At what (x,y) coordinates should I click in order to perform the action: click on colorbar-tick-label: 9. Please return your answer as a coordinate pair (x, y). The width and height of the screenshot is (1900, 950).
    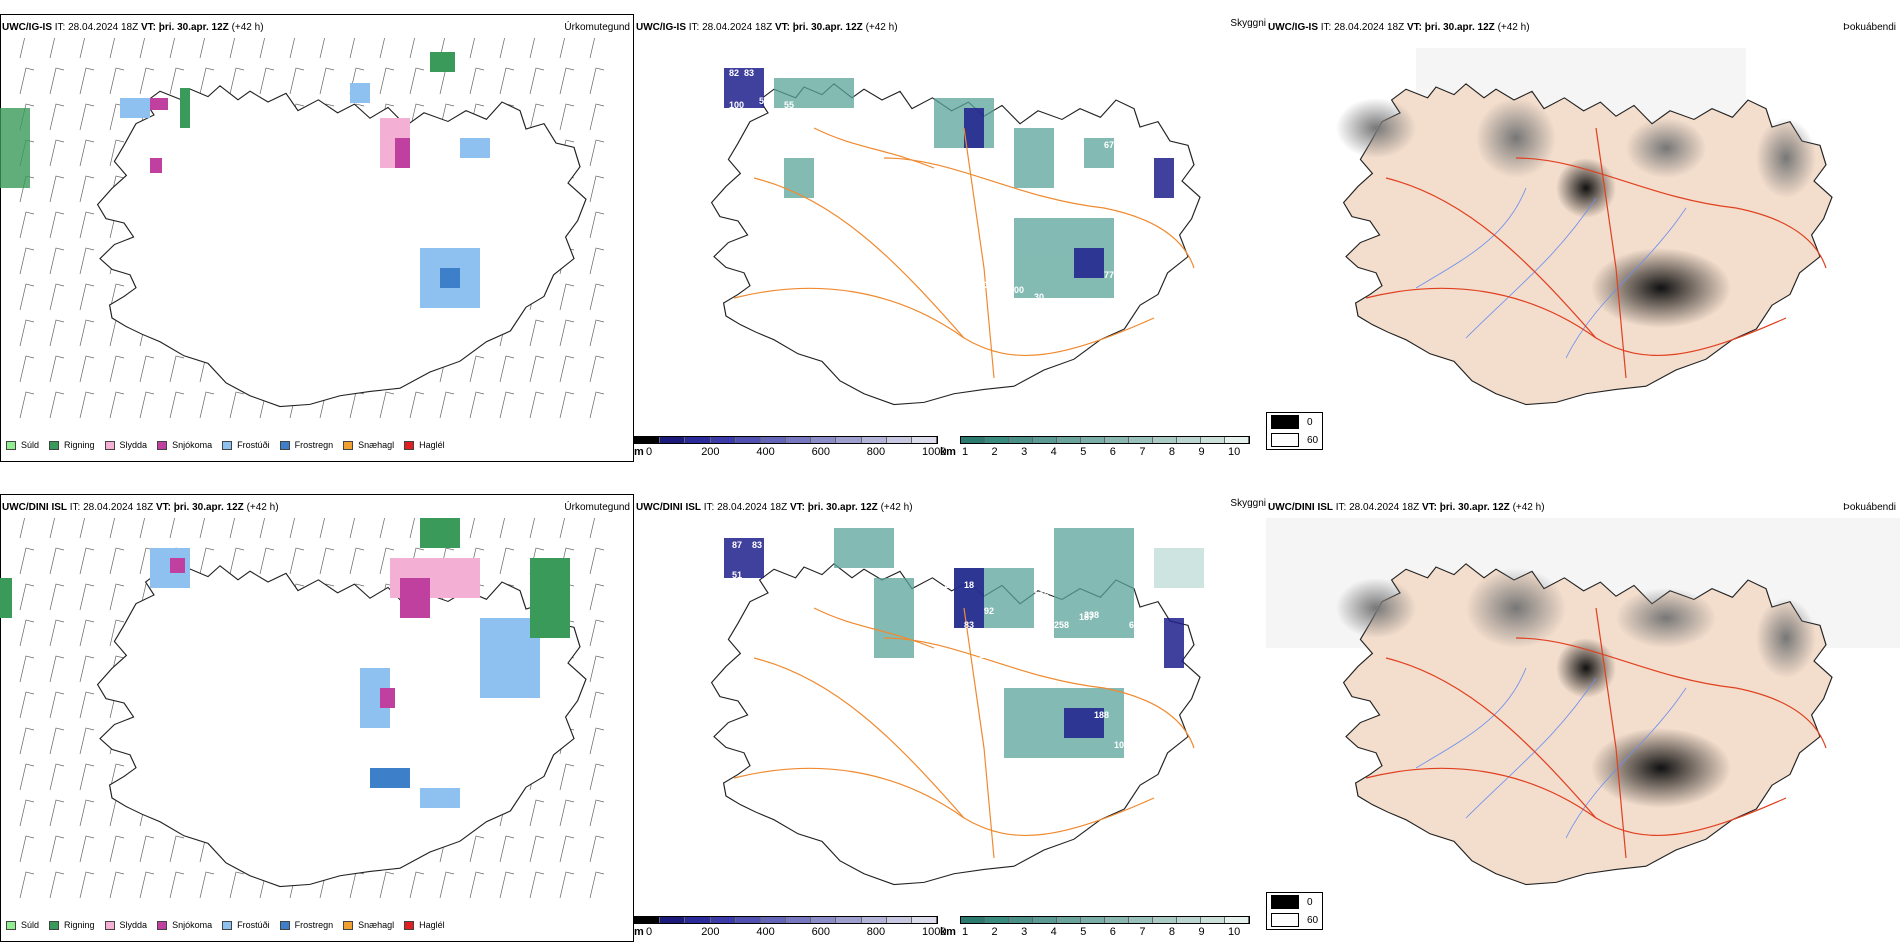
    Looking at the image, I should click on (1201, 932).